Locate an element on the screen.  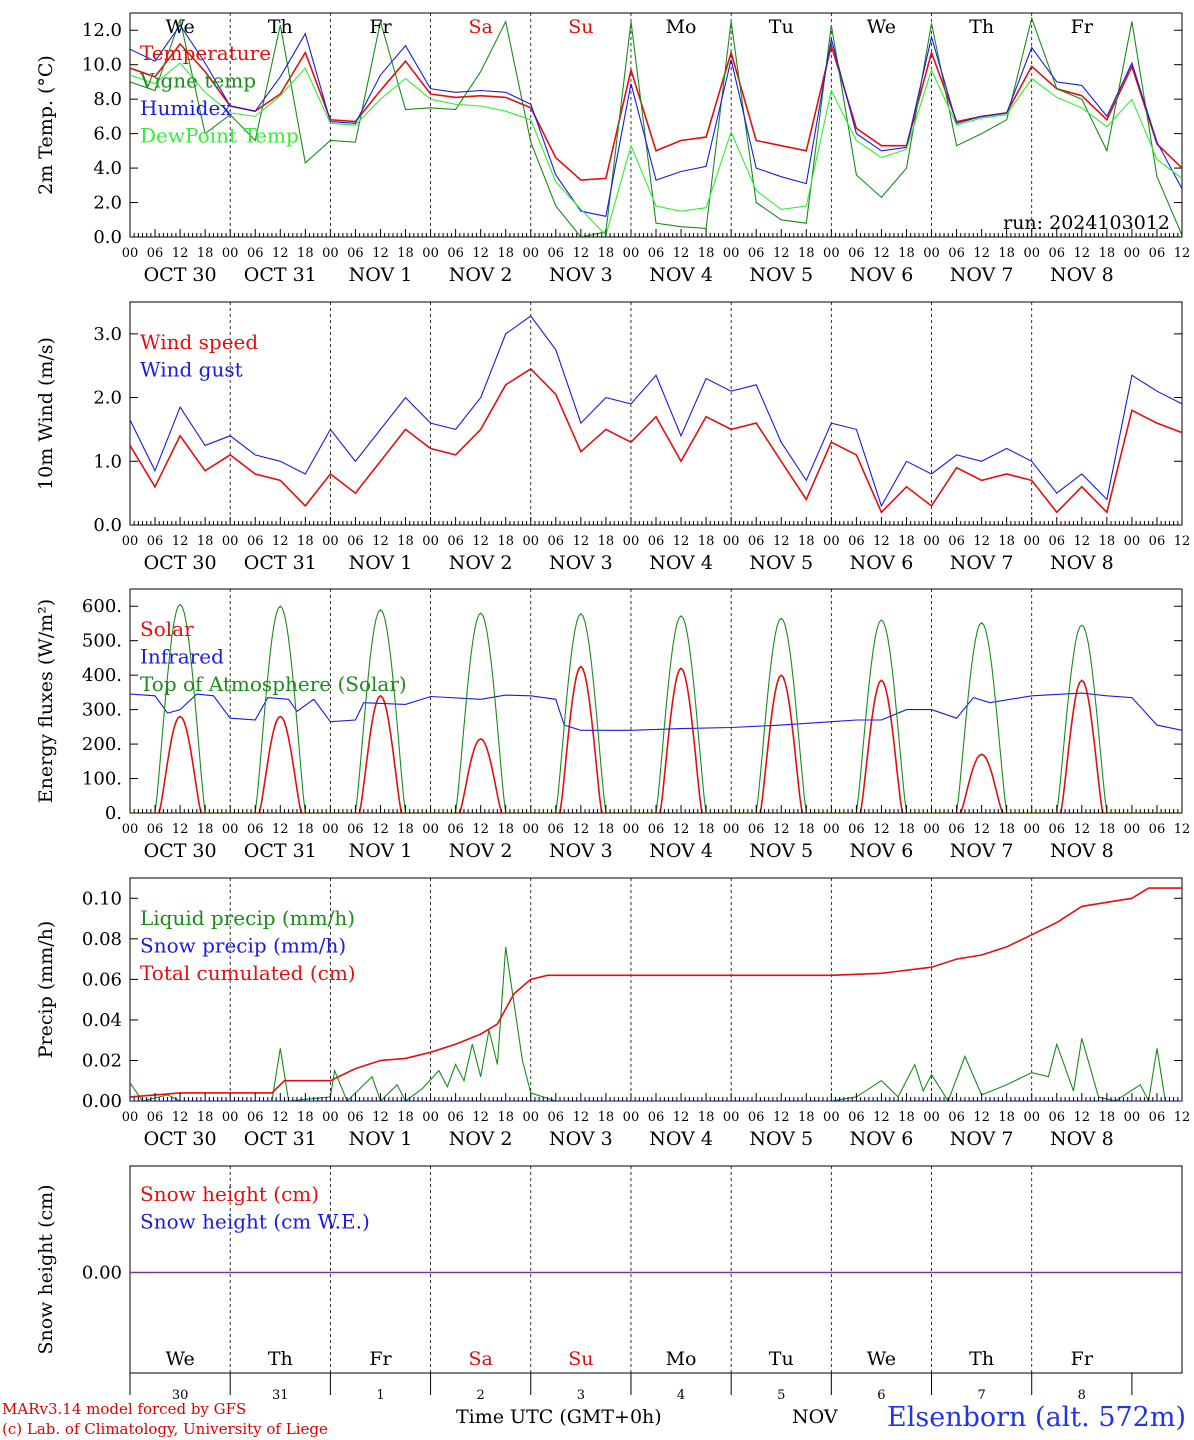
series-line-humidex is located at coordinates (656, 120).